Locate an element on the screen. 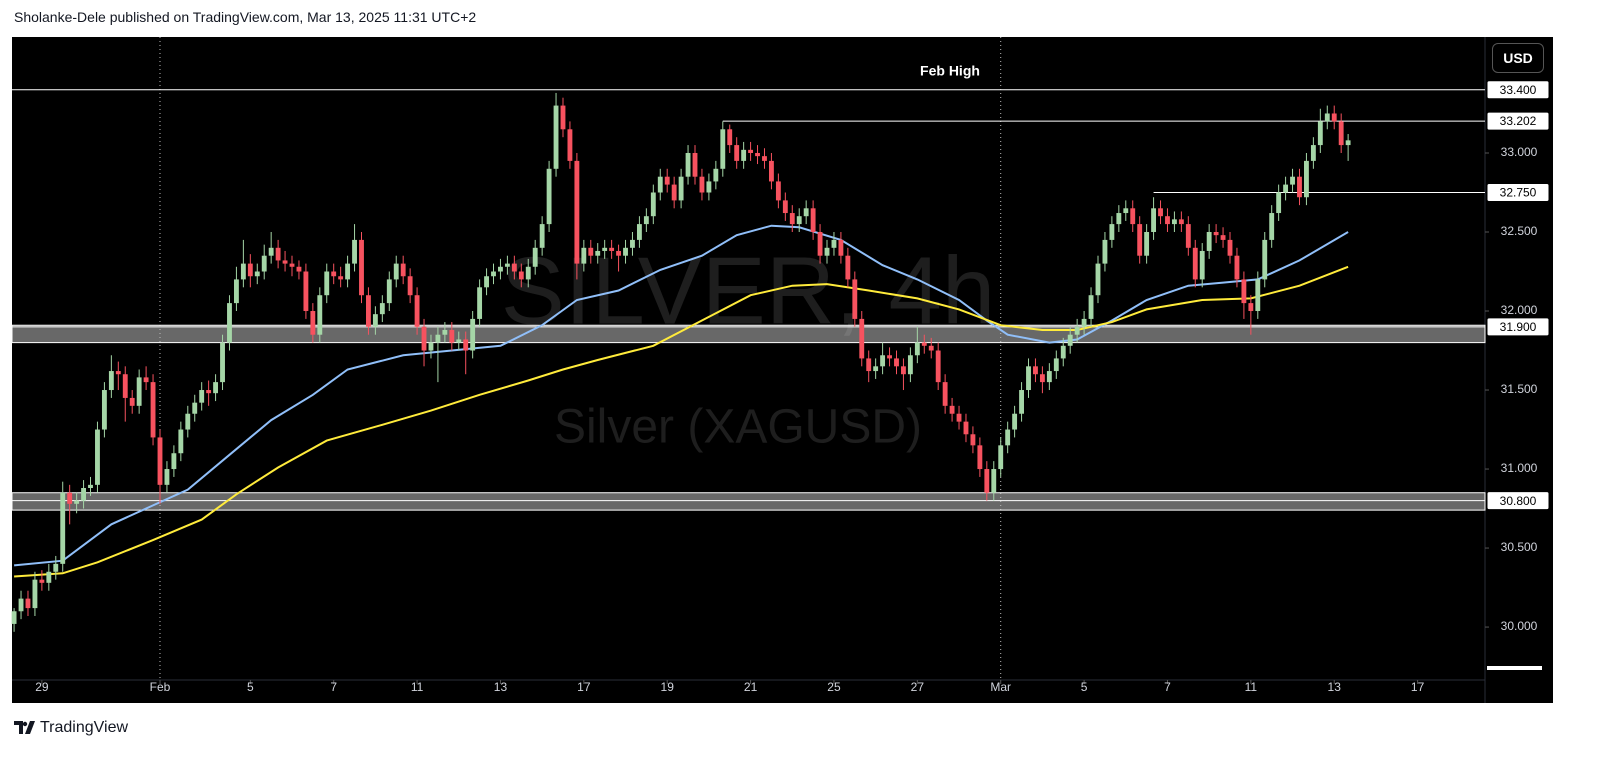 This screenshot has height=766, width=1600. x-tick-label: Mar is located at coordinates (1000, 687).